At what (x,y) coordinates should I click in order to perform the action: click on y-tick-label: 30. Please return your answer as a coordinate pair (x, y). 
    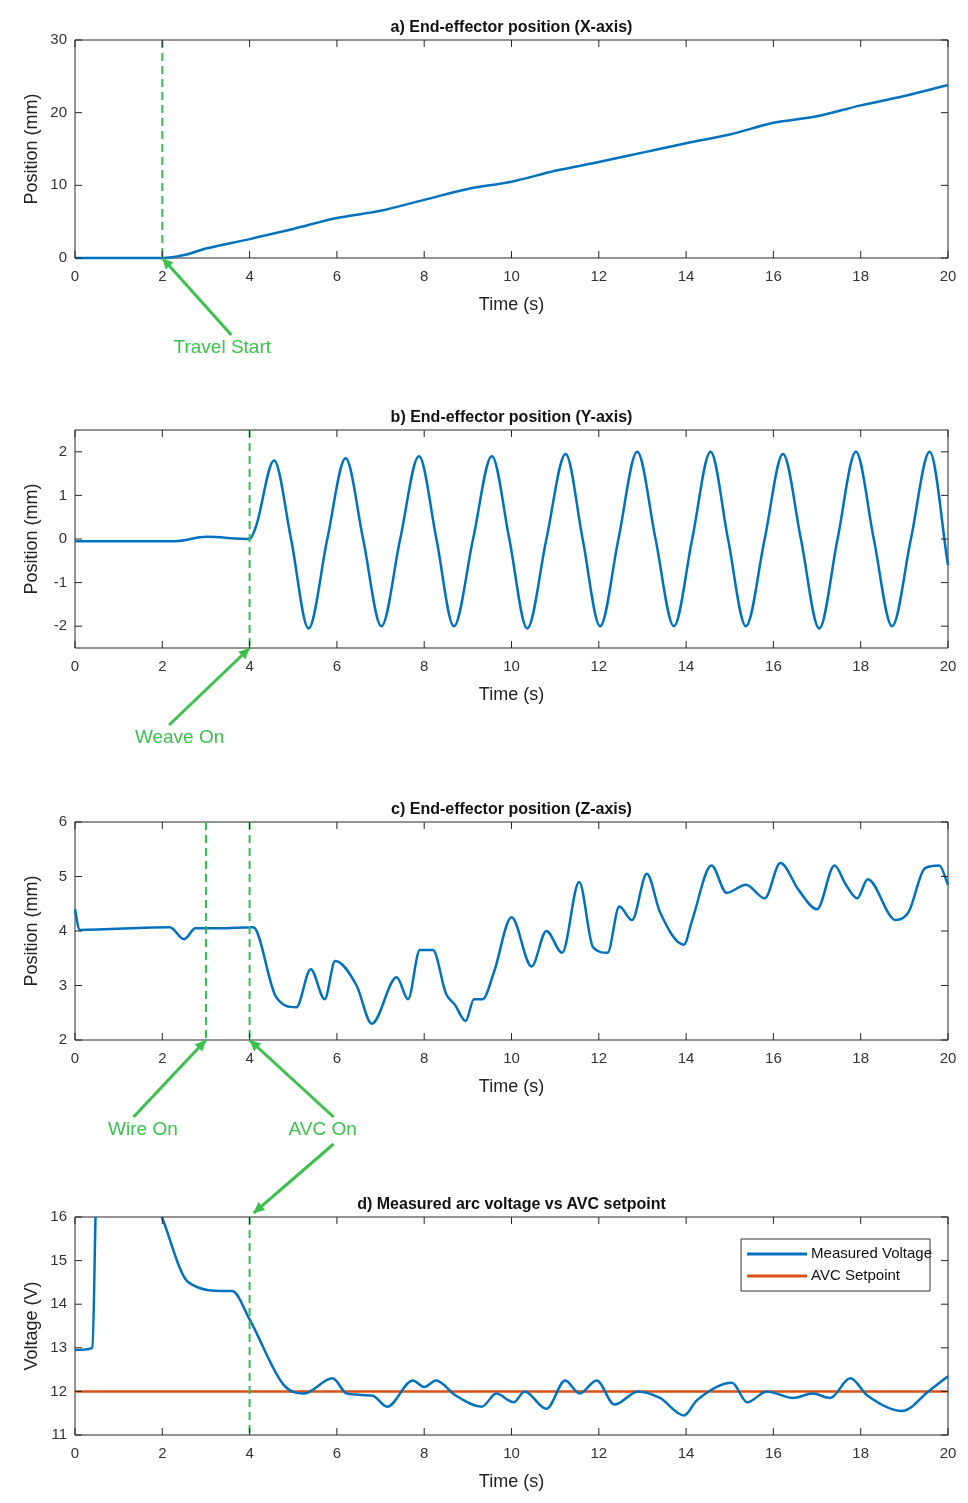
    Looking at the image, I should click on (58, 39).